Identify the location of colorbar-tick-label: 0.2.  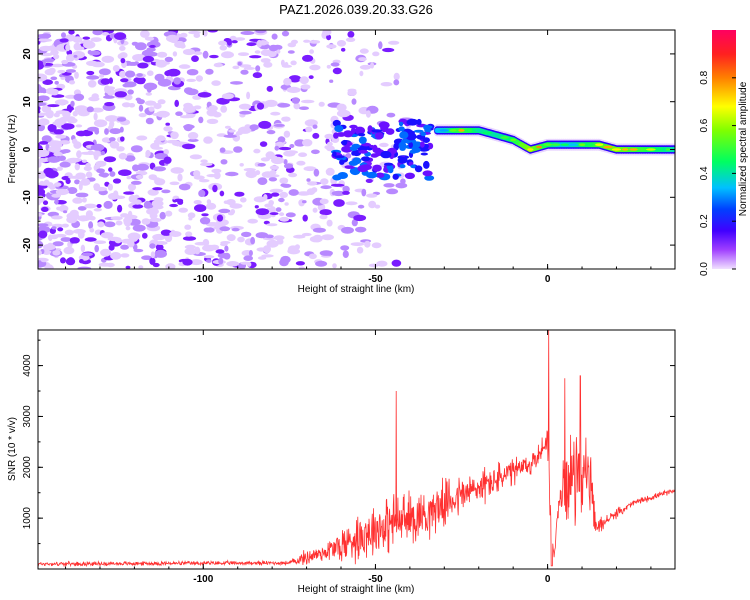
(704, 221).